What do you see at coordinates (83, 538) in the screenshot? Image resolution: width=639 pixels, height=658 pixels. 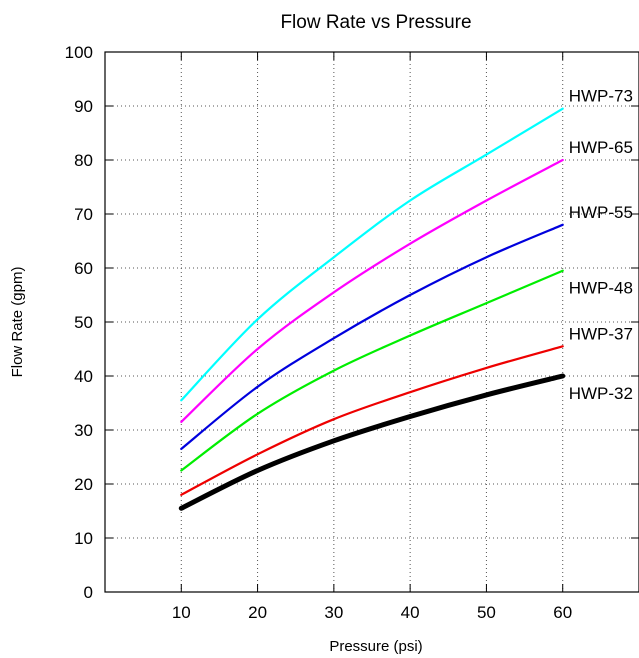 I see `y-tick-label: 10` at bounding box center [83, 538].